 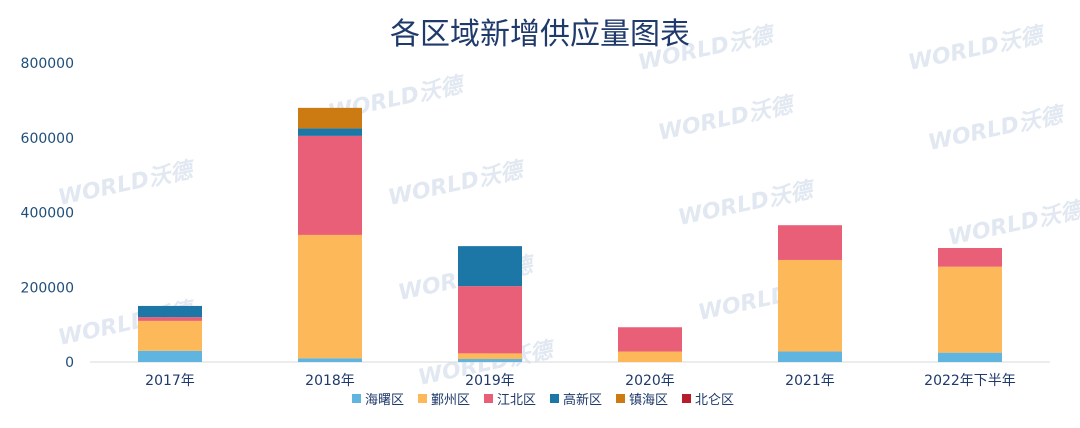 I want to click on x-tick-label: 2017年, so click(x=170, y=381).